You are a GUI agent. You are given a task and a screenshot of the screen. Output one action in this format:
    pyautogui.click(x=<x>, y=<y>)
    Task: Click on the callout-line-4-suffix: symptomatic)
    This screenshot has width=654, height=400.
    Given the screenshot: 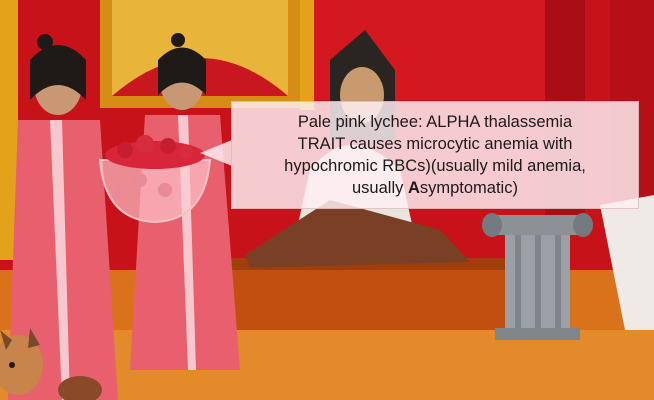 What is the action you would take?
    pyautogui.click(x=468, y=188)
    